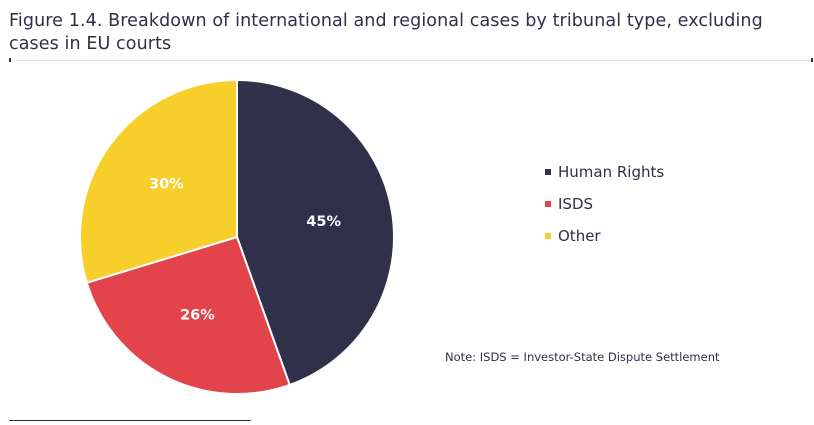 Image resolution: width=814 pixels, height=425 pixels. Describe the element at coordinates (548, 236) in the screenshot. I see `legend-swatch-other` at that location.